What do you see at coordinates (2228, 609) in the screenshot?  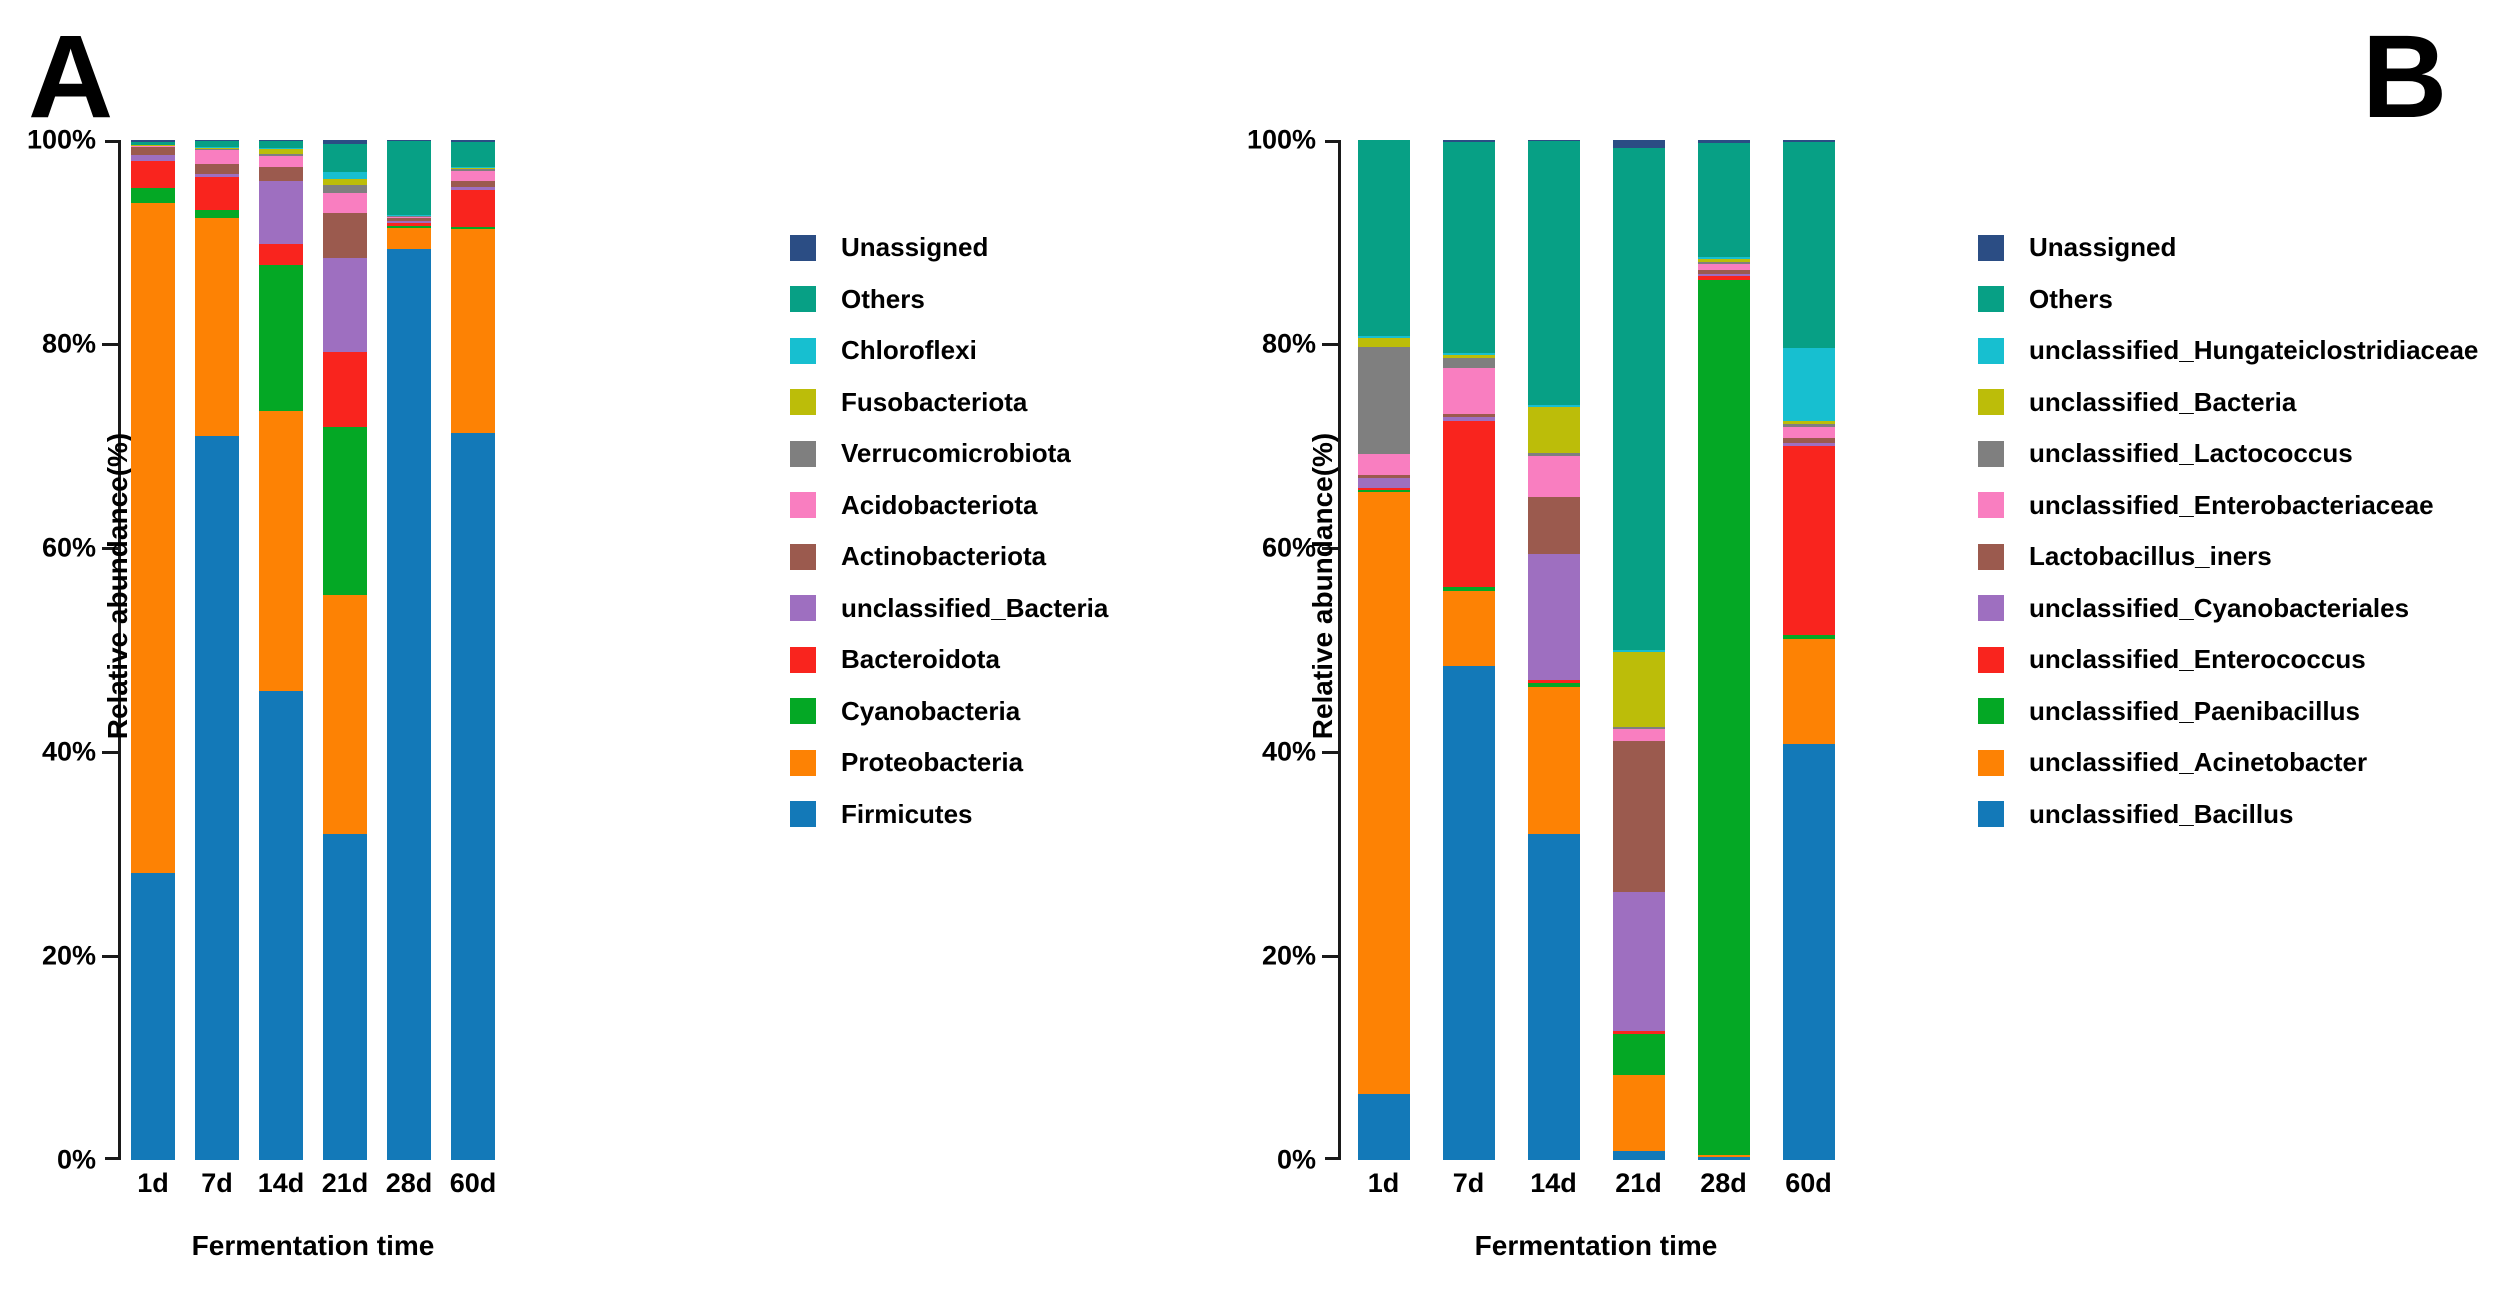 I see `legend-item: unclassified_Cyanobacteriales` at bounding box center [2228, 609].